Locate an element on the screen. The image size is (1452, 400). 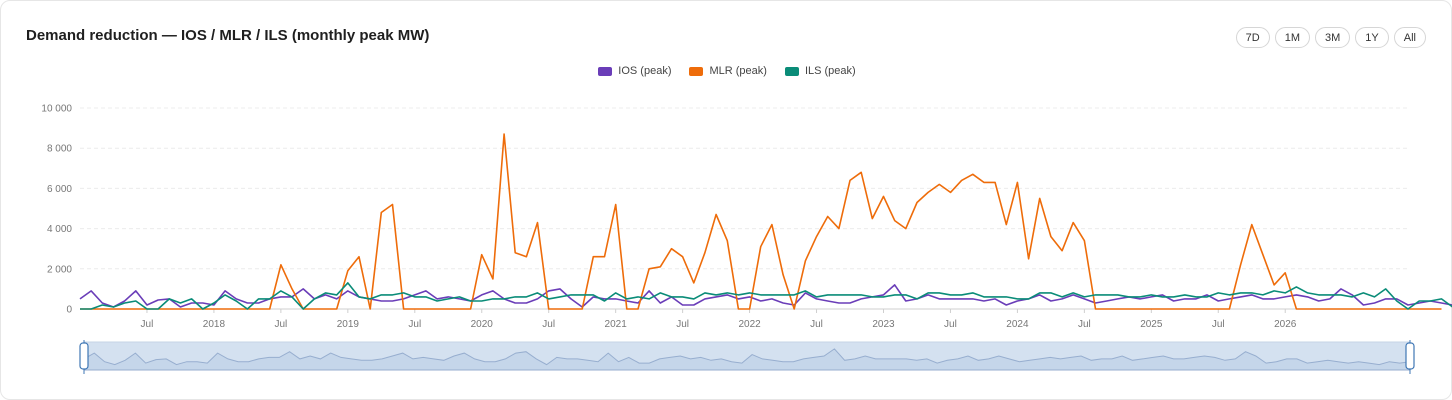
y-tick-label: 10 000 is located at coordinates (56, 109).